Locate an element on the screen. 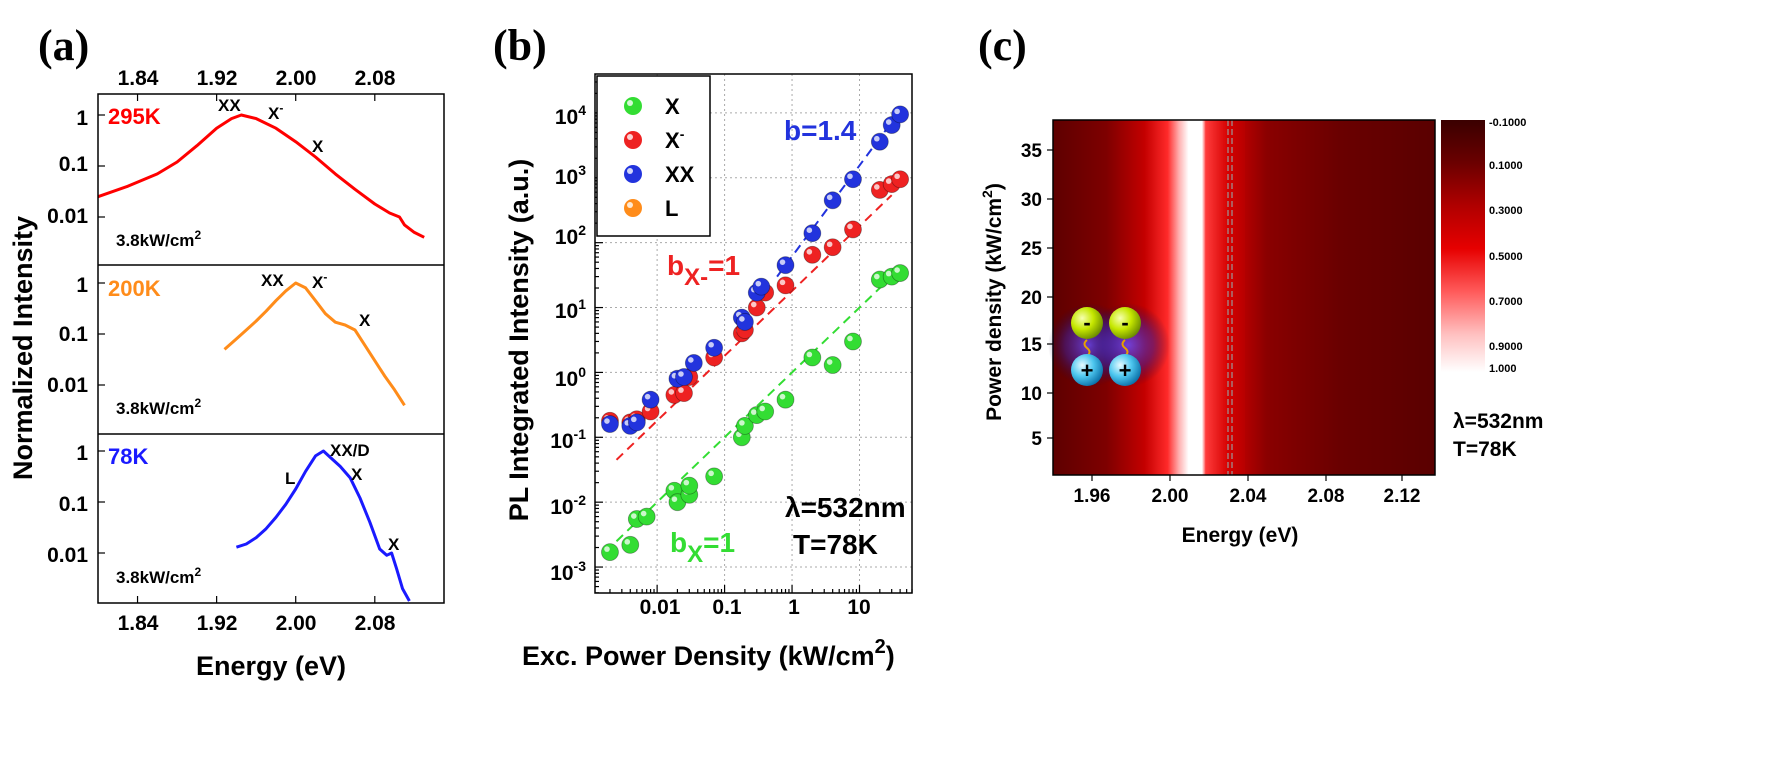  legend-box is located at coordinates (653, 156).